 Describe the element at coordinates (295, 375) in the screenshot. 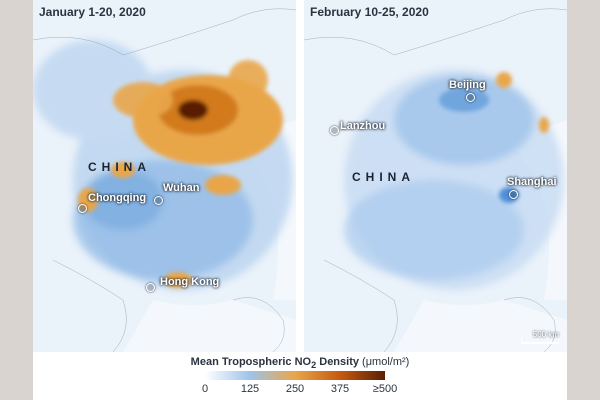

I see `legend-color-ramp` at that location.